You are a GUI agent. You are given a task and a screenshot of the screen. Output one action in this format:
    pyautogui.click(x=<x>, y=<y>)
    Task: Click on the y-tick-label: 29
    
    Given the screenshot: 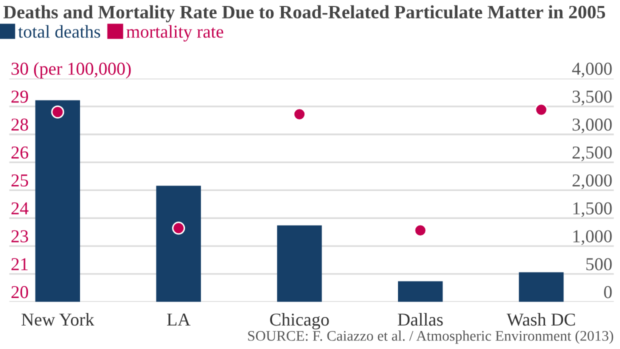 What is the action you would take?
    pyautogui.click(x=19, y=96)
    